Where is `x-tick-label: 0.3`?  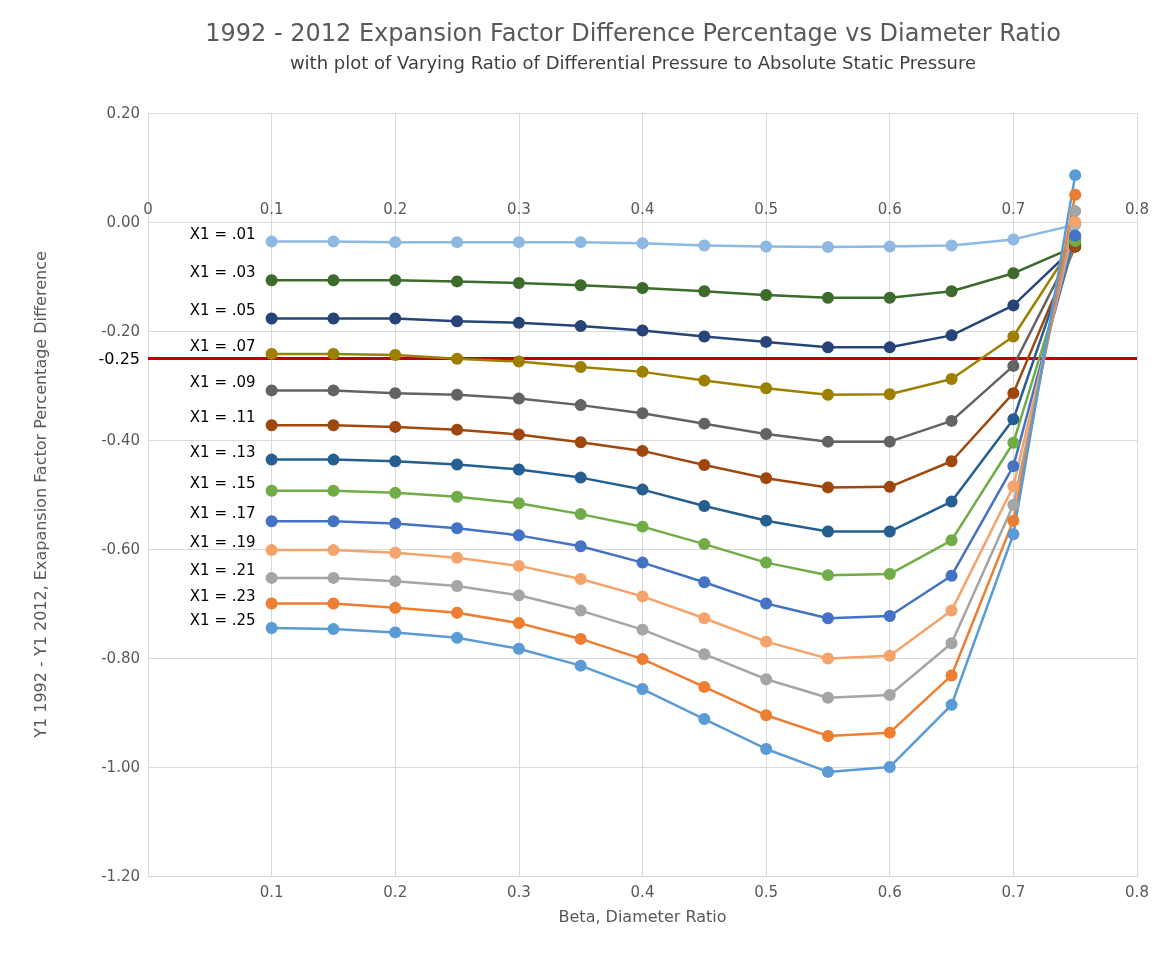 x-tick-label: 0.3 is located at coordinates (518, 891).